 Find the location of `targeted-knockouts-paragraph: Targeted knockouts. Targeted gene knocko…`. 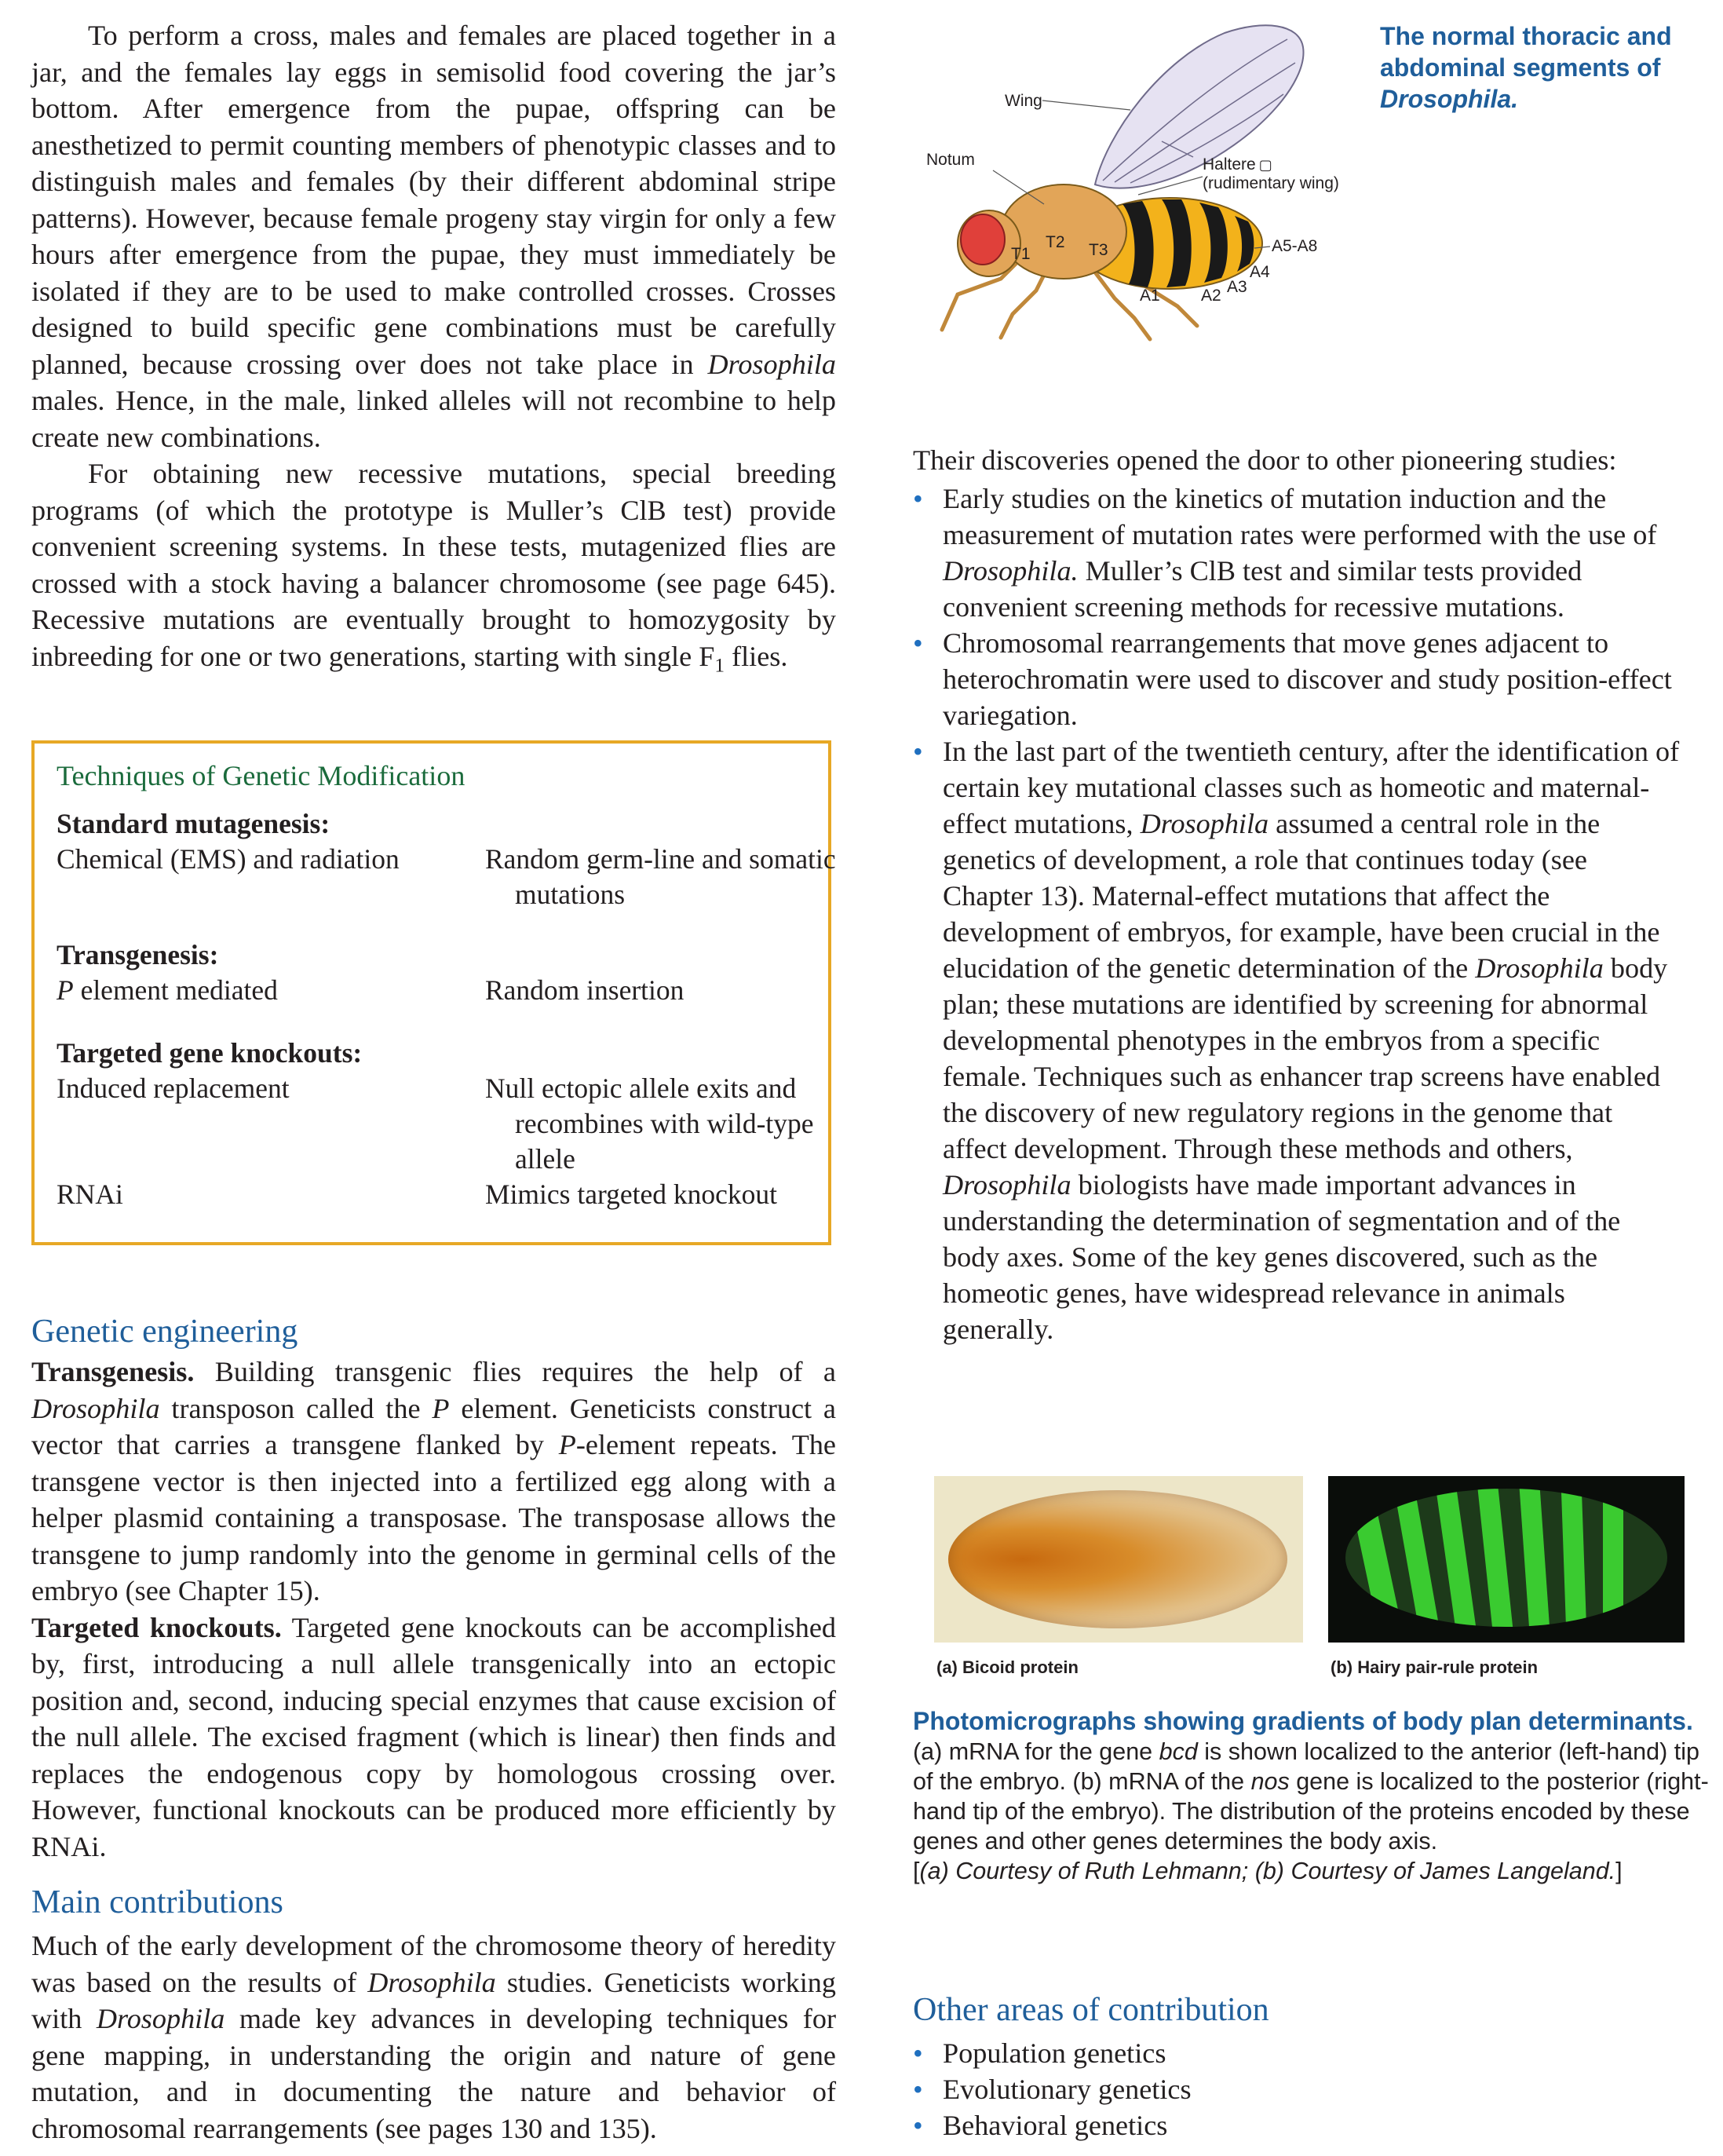

targeted-knockouts-paragraph: Targeted knockouts. Targeted gene knocko… is located at coordinates (434, 1736).